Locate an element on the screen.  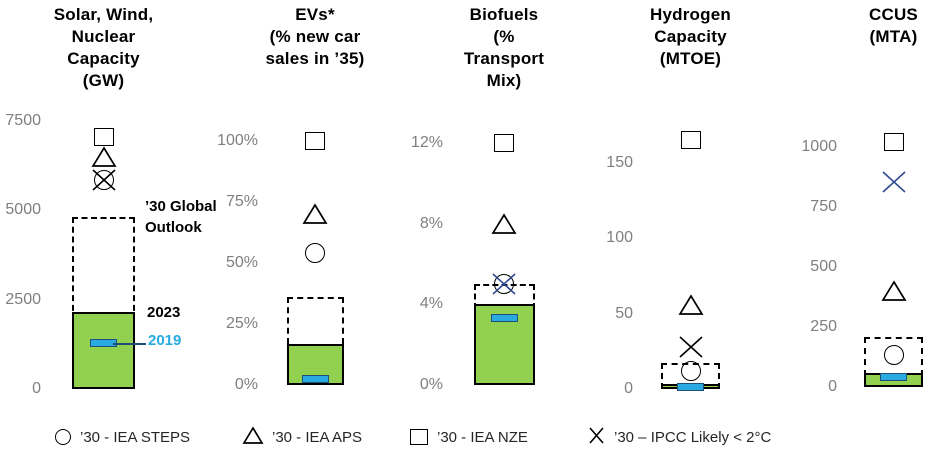
axis-tick-label: 25% is located at coordinates (241, 323).